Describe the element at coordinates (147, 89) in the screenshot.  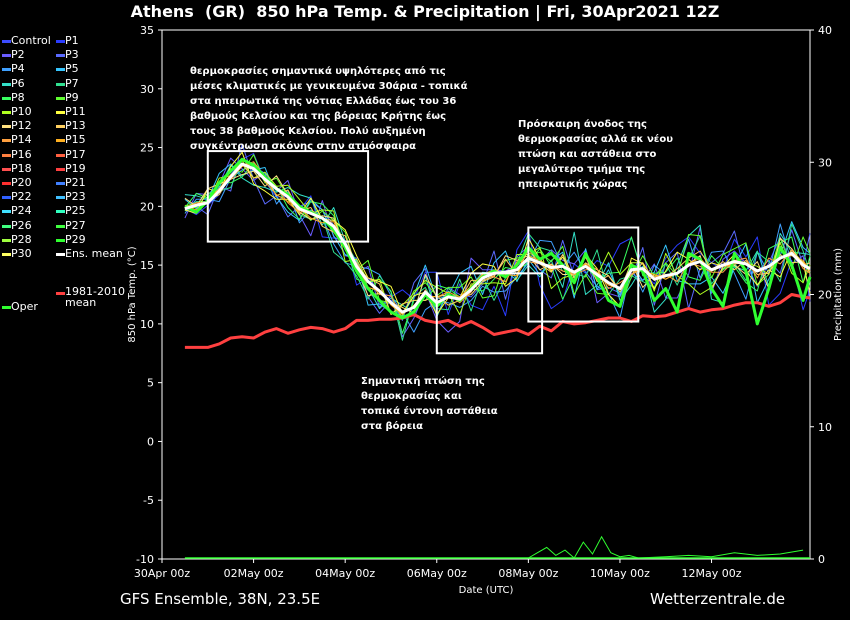
I see `y-tick-label: 30` at that location.